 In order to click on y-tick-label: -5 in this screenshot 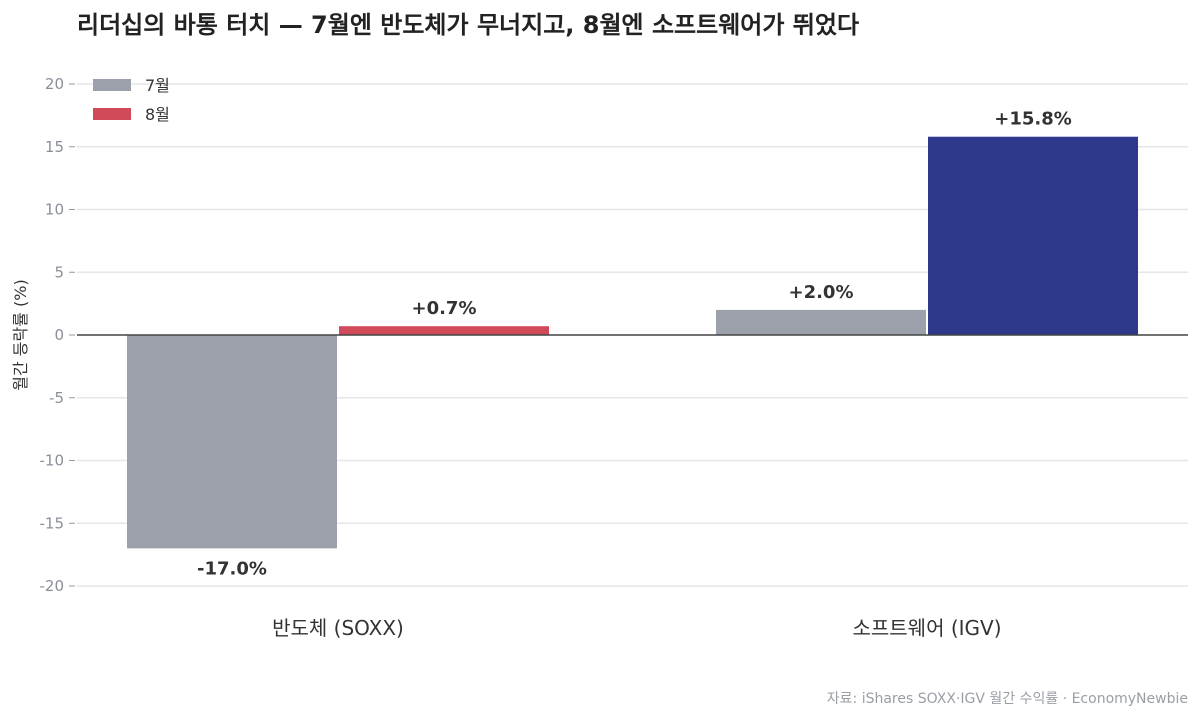, I will do `click(56, 398)`.